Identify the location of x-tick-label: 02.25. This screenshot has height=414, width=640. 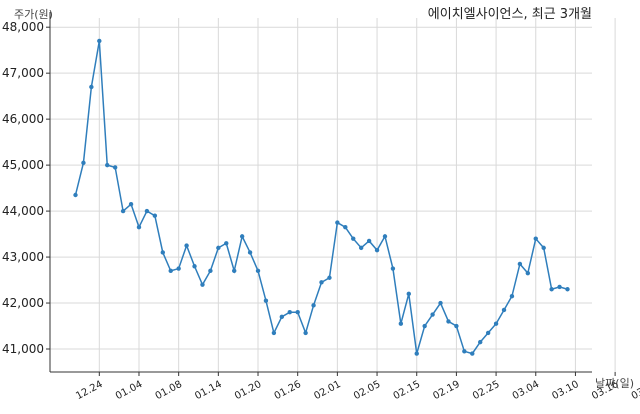
(486, 390).